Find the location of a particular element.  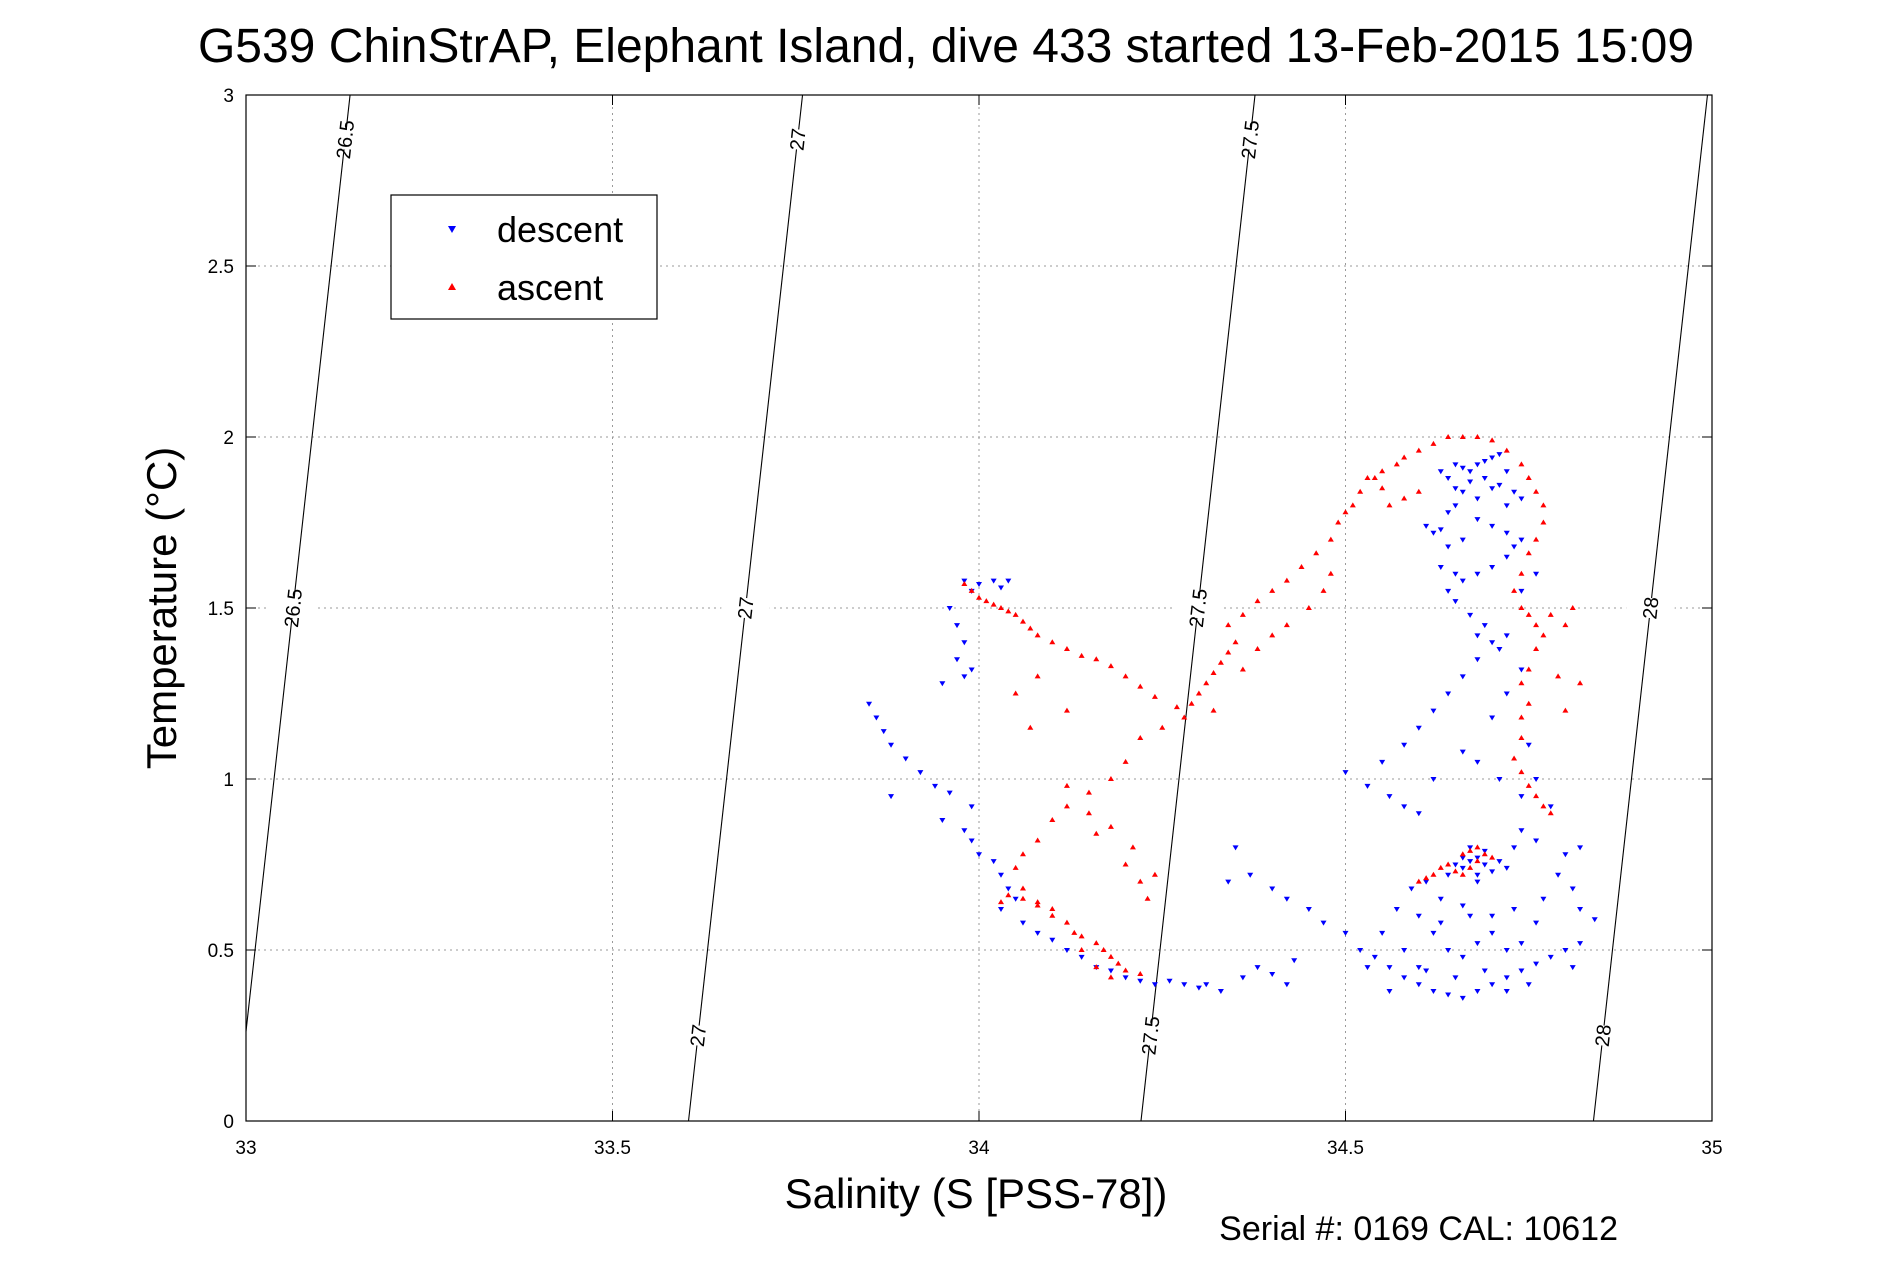

y-tick-label: 1 is located at coordinates (228, 780).